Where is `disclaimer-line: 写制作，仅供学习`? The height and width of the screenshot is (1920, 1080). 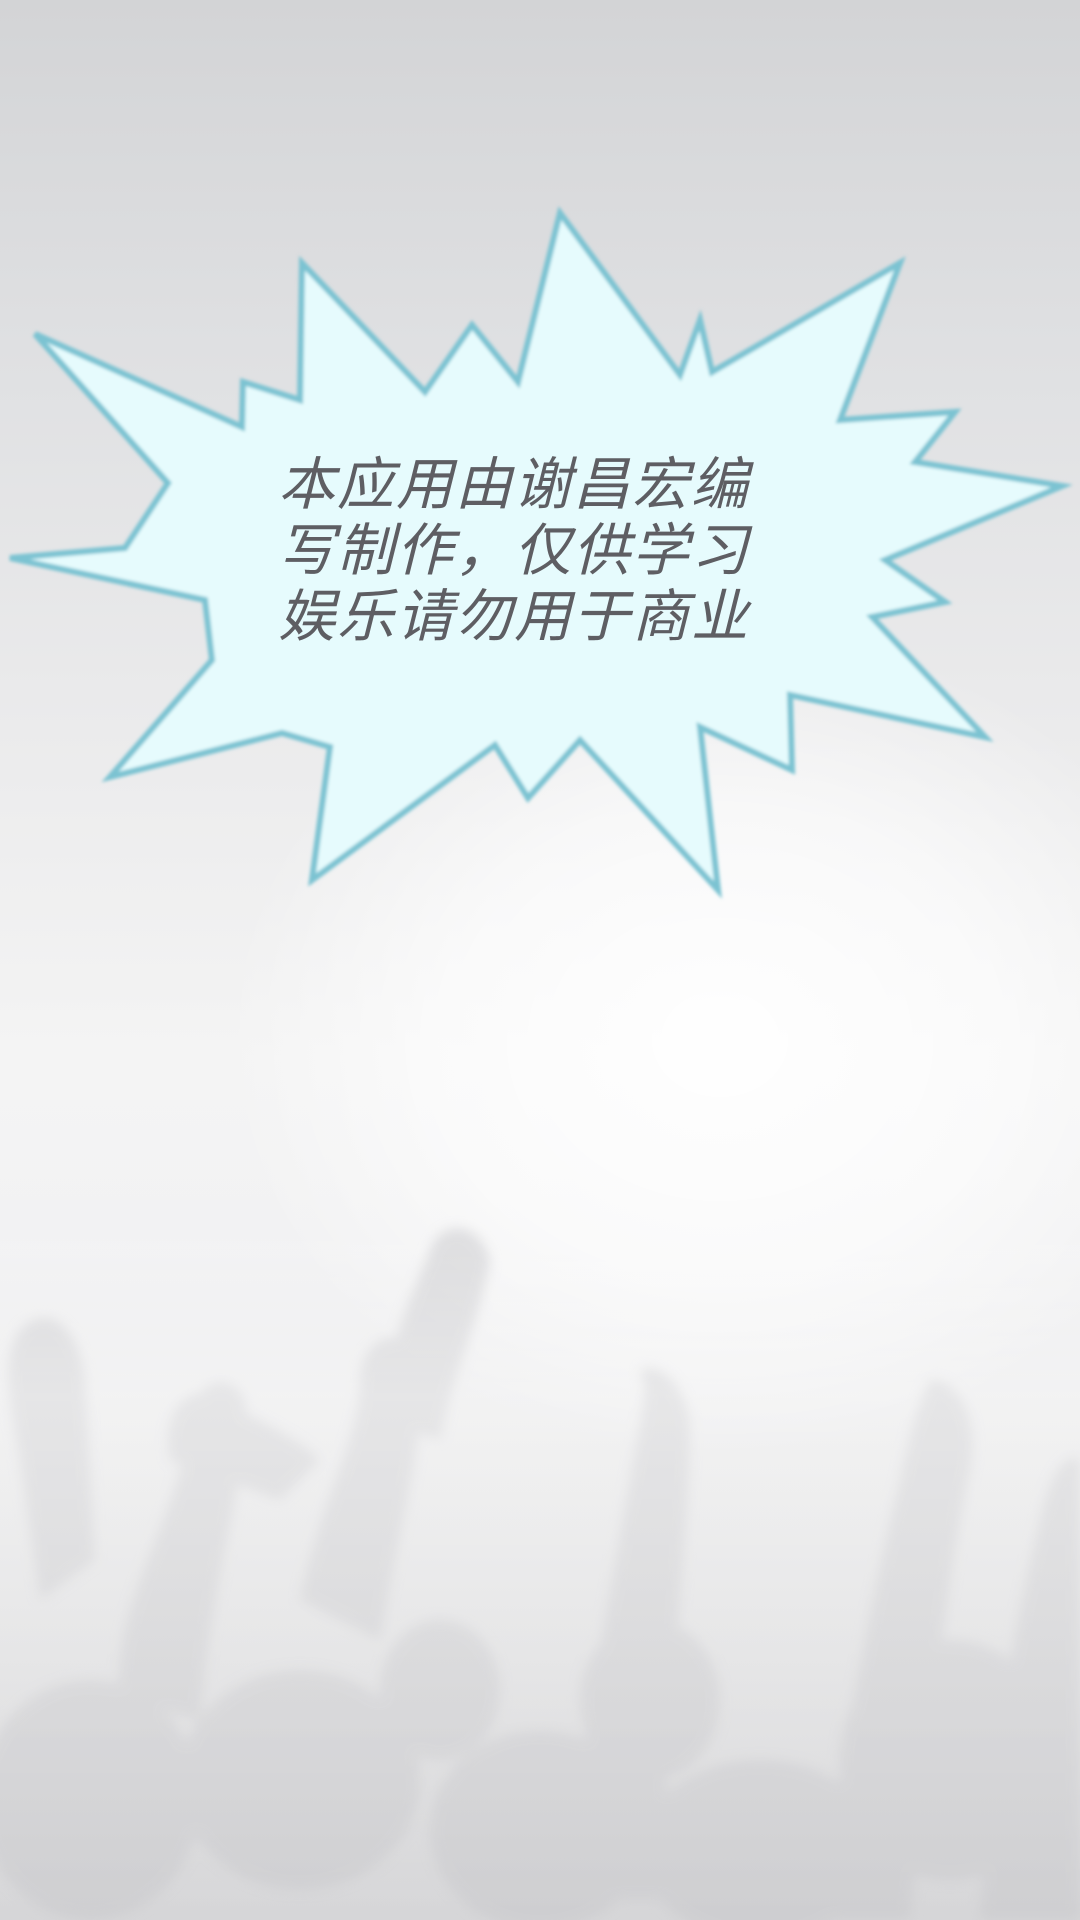
disclaimer-line: 写制作，仅供学习 is located at coordinates (514, 551).